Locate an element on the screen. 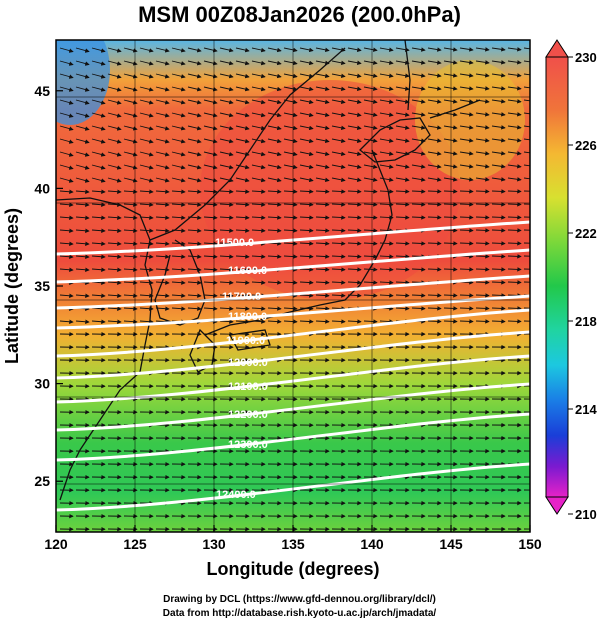 The height and width of the screenshot is (625, 599). contour-label: 12100.0 is located at coordinates (248, 387).